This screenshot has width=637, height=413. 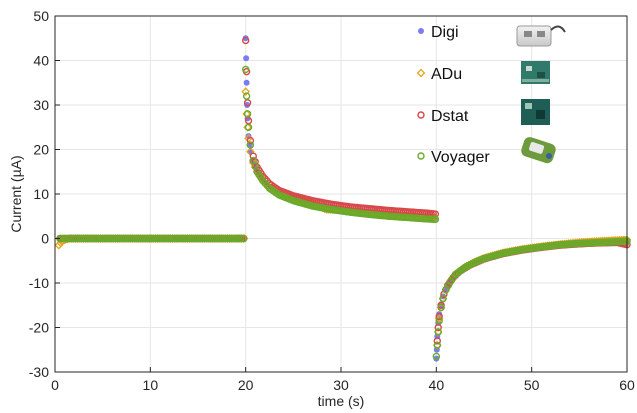 I want to click on digi-device-image, so click(x=541, y=36).